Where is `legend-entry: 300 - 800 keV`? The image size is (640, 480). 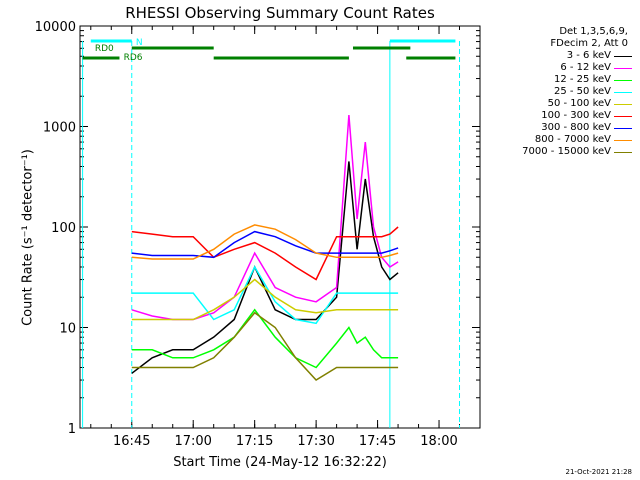 legend-entry: 300 - 800 keV is located at coordinates (559, 128).